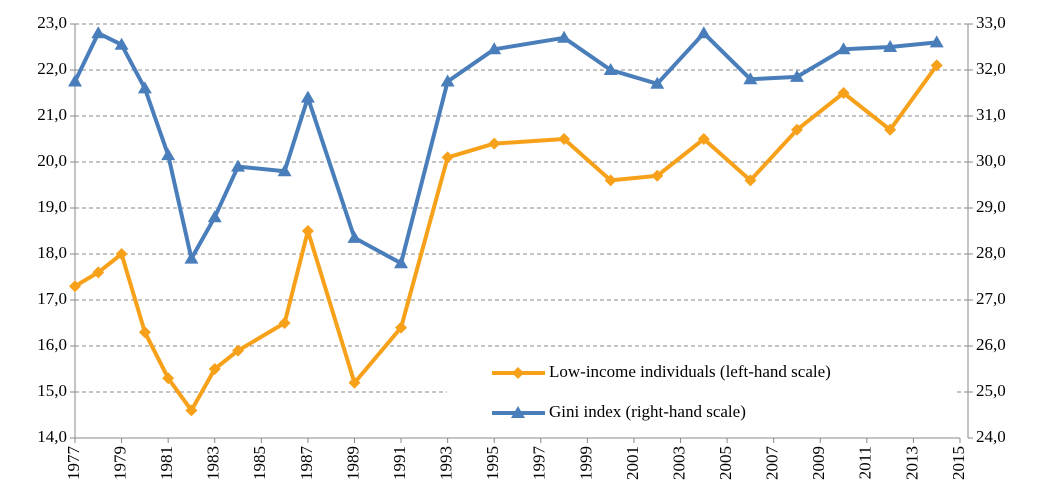  Describe the element at coordinates (52, 22) in the screenshot. I see `y-tick-label: 23,0` at that location.